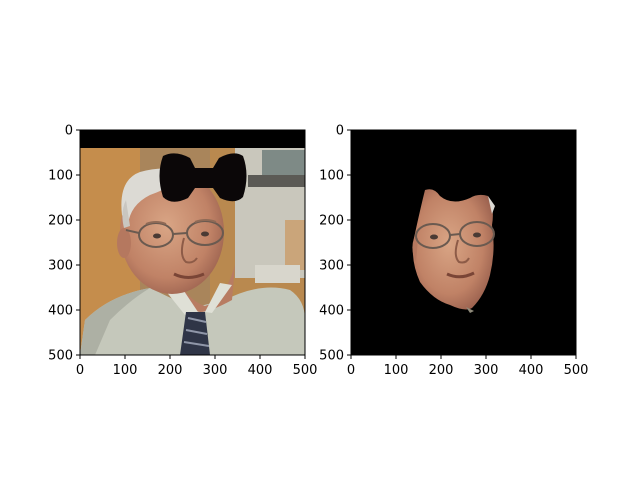 This screenshot has width=640, height=480. What do you see at coordinates (331, 266) in the screenshot?
I see `right-y-tick-label-3: 300` at bounding box center [331, 266].